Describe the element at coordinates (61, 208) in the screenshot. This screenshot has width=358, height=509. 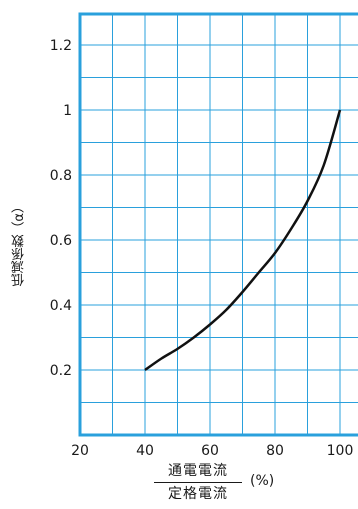
I see `y-tick-labels: 0.2 0.4 0.6 0.8 1 1.2` at that location.